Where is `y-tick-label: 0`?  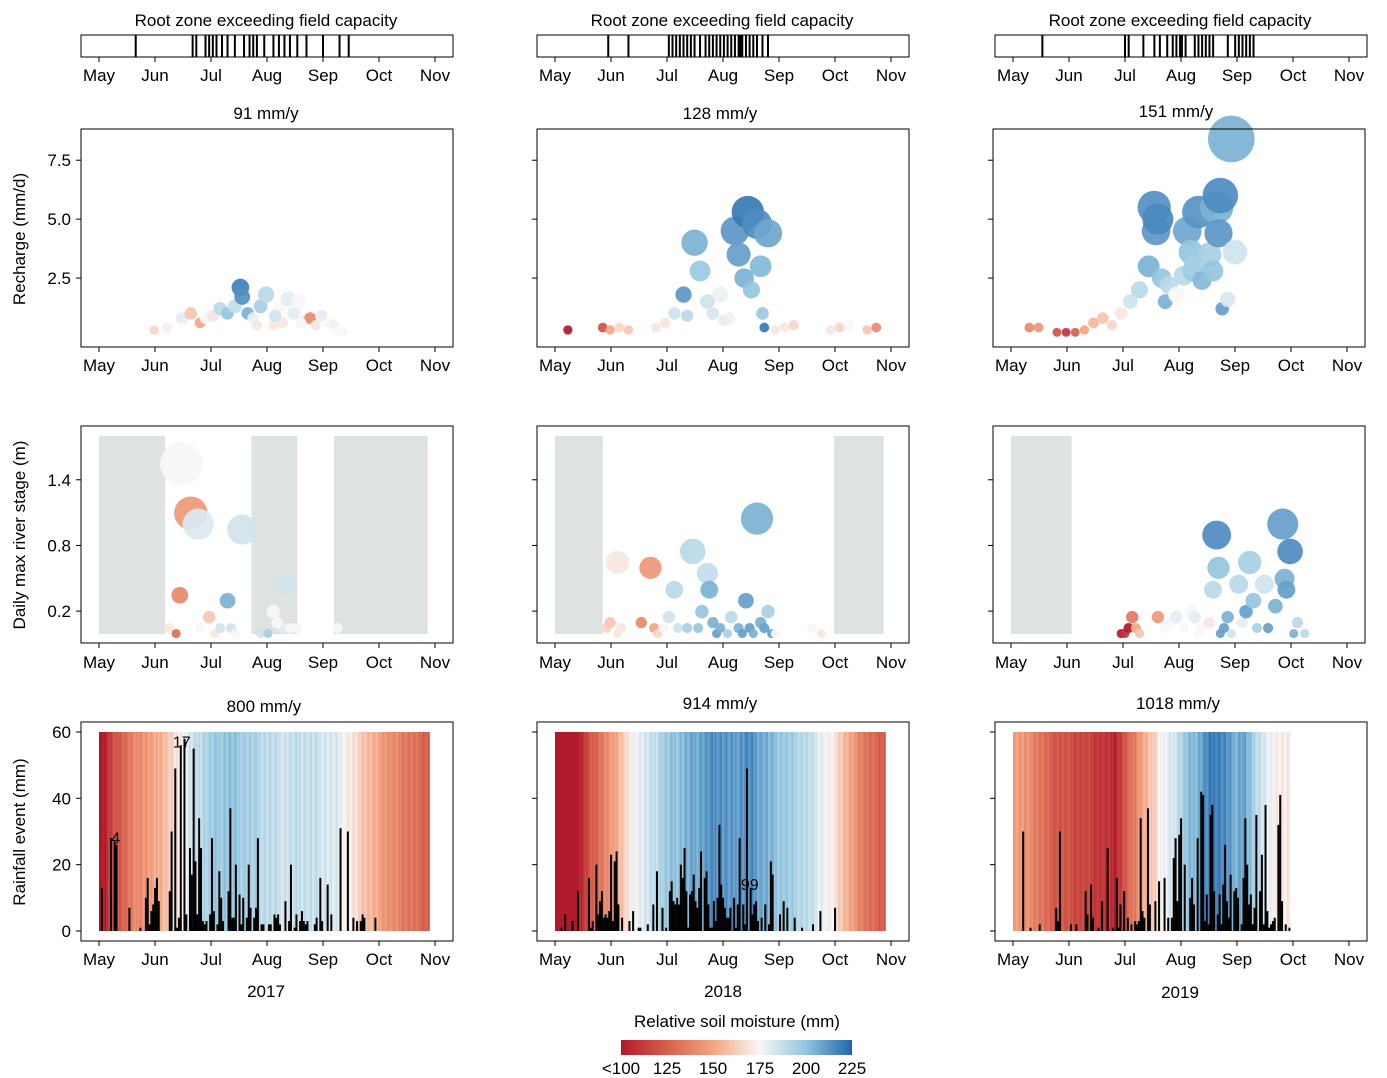 y-tick-label: 0 is located at coordinates (66, 931).